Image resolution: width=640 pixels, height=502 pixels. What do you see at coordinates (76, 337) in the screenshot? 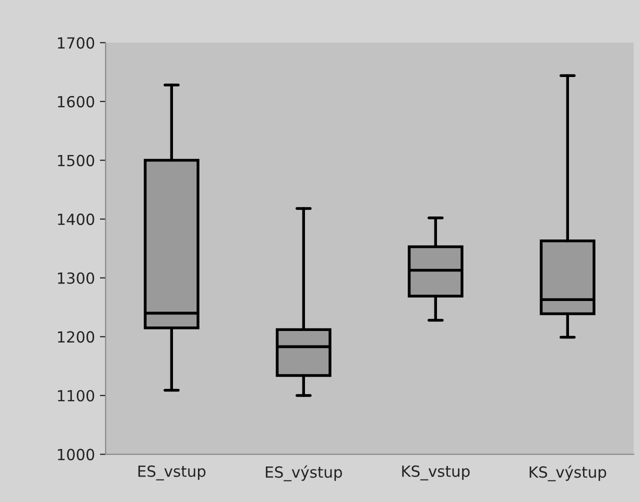
I see `y-tick-label: 1200` at bounding box center [76, 337].